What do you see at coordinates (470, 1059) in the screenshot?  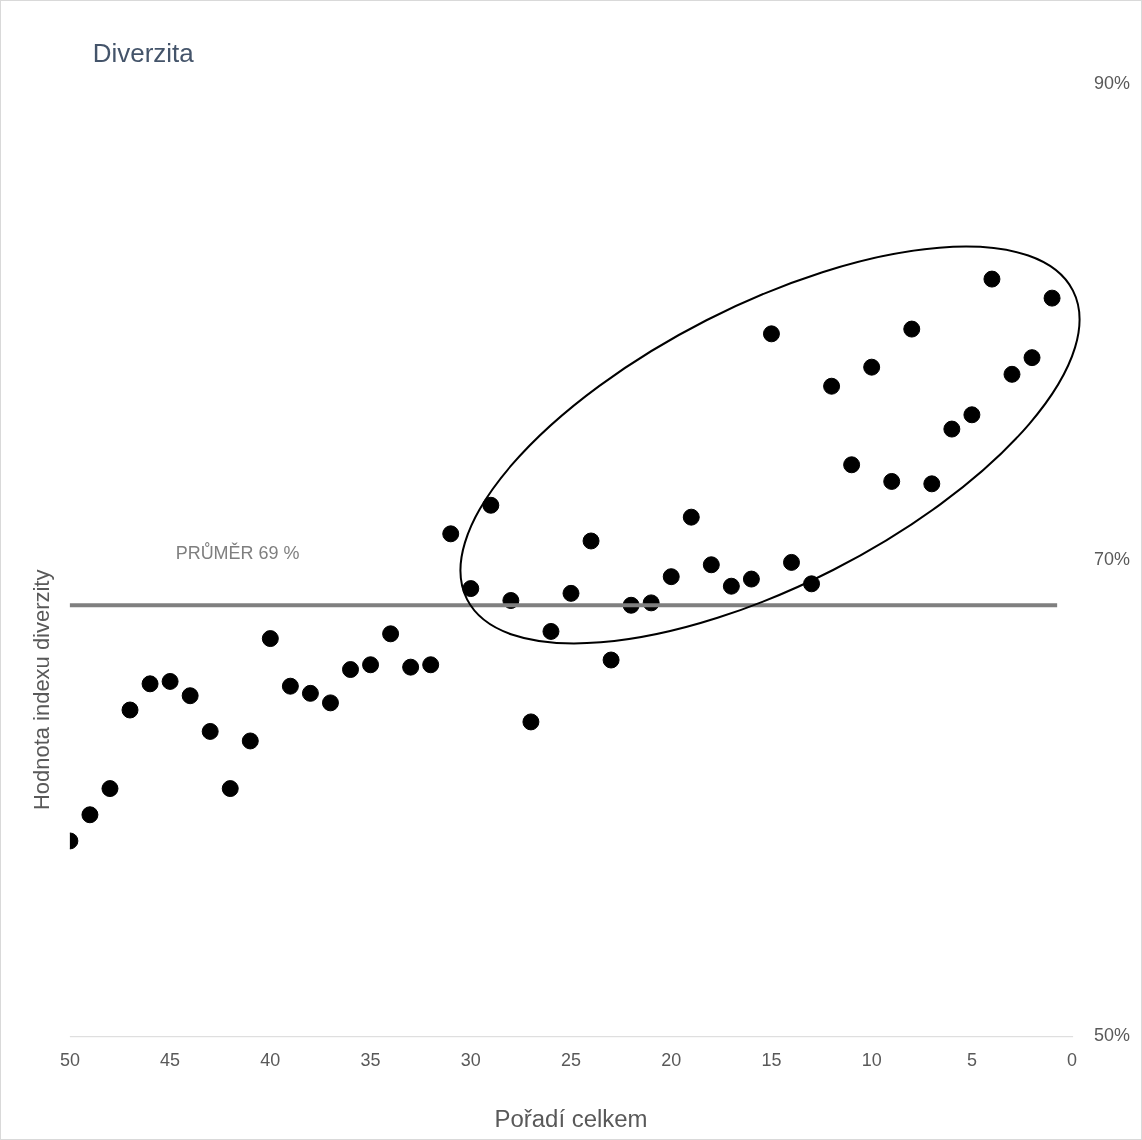 I see `x-tick-label: 30` at bounding box center [470, 1059].